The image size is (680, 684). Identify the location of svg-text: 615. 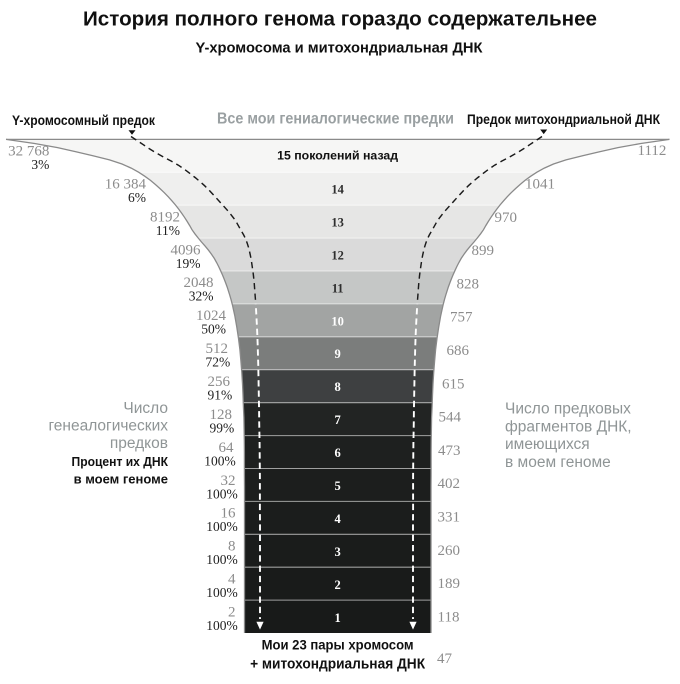
(453, 384).